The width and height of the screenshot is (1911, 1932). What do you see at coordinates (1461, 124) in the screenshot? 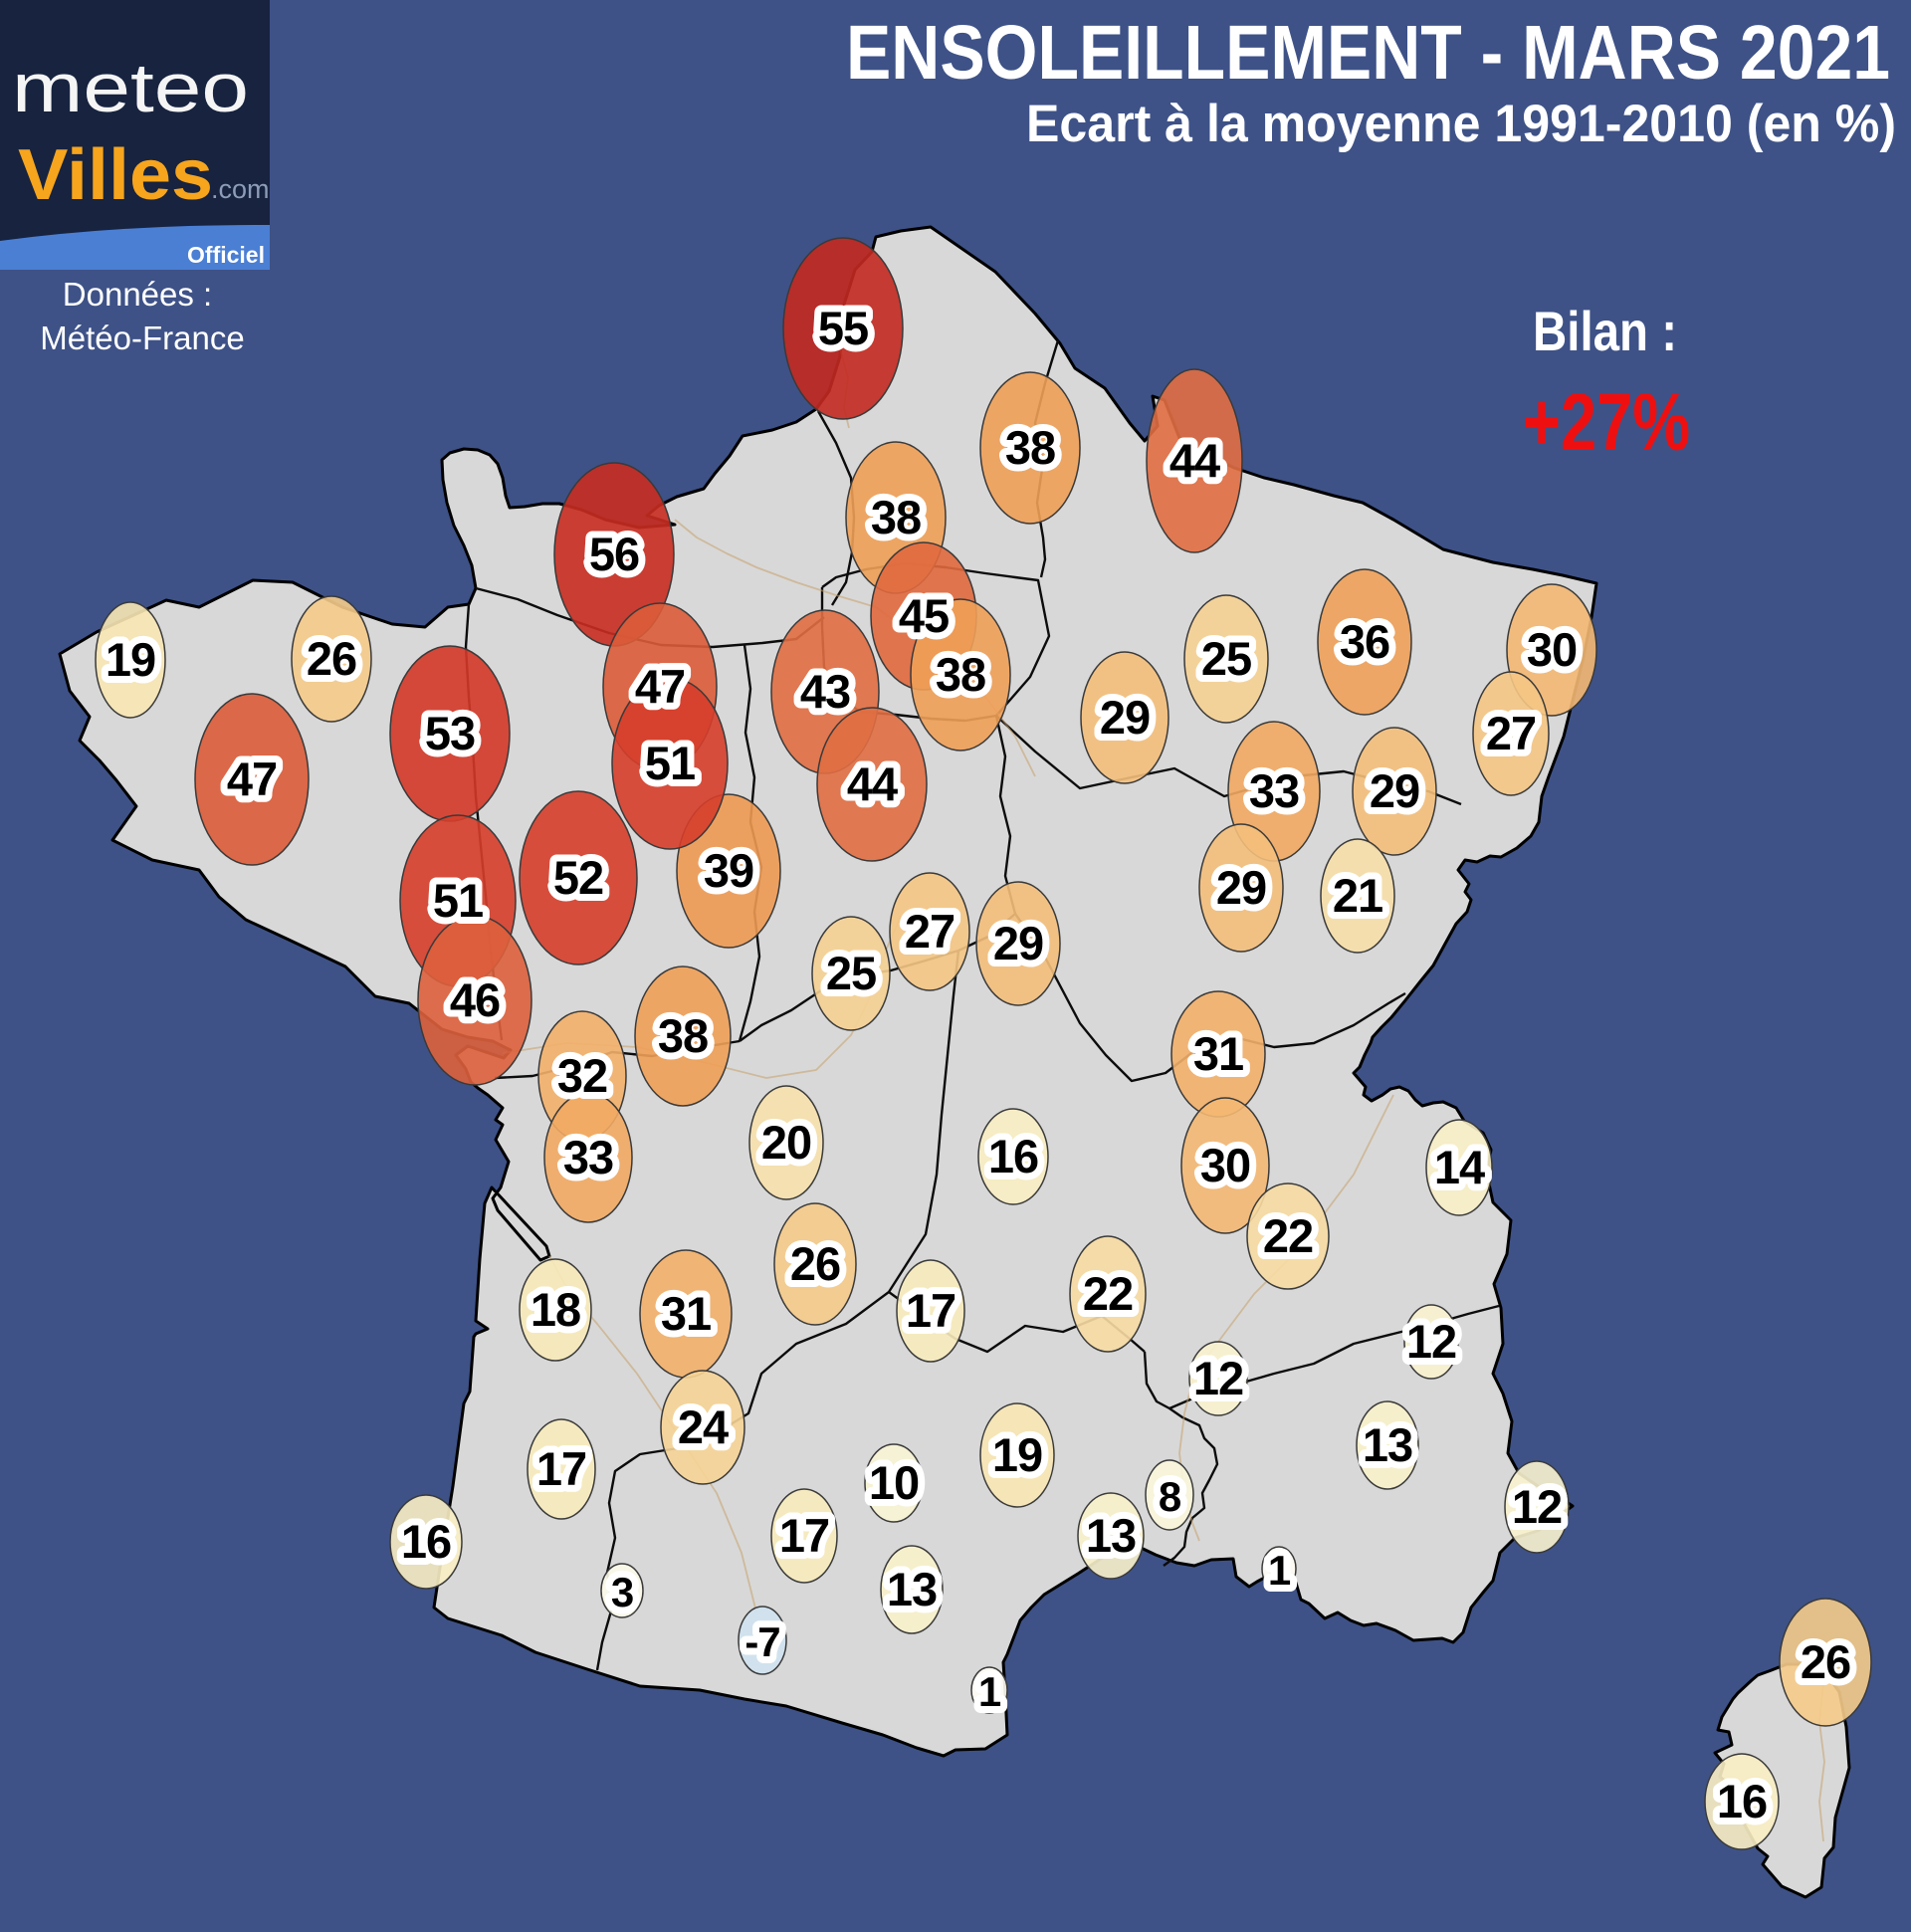
I see `svg-text:Ecart à la moyenne 1991-2010 (: Ecart à la moyenne 1991-2010 (en %)` at bounding box center [1461, 124].